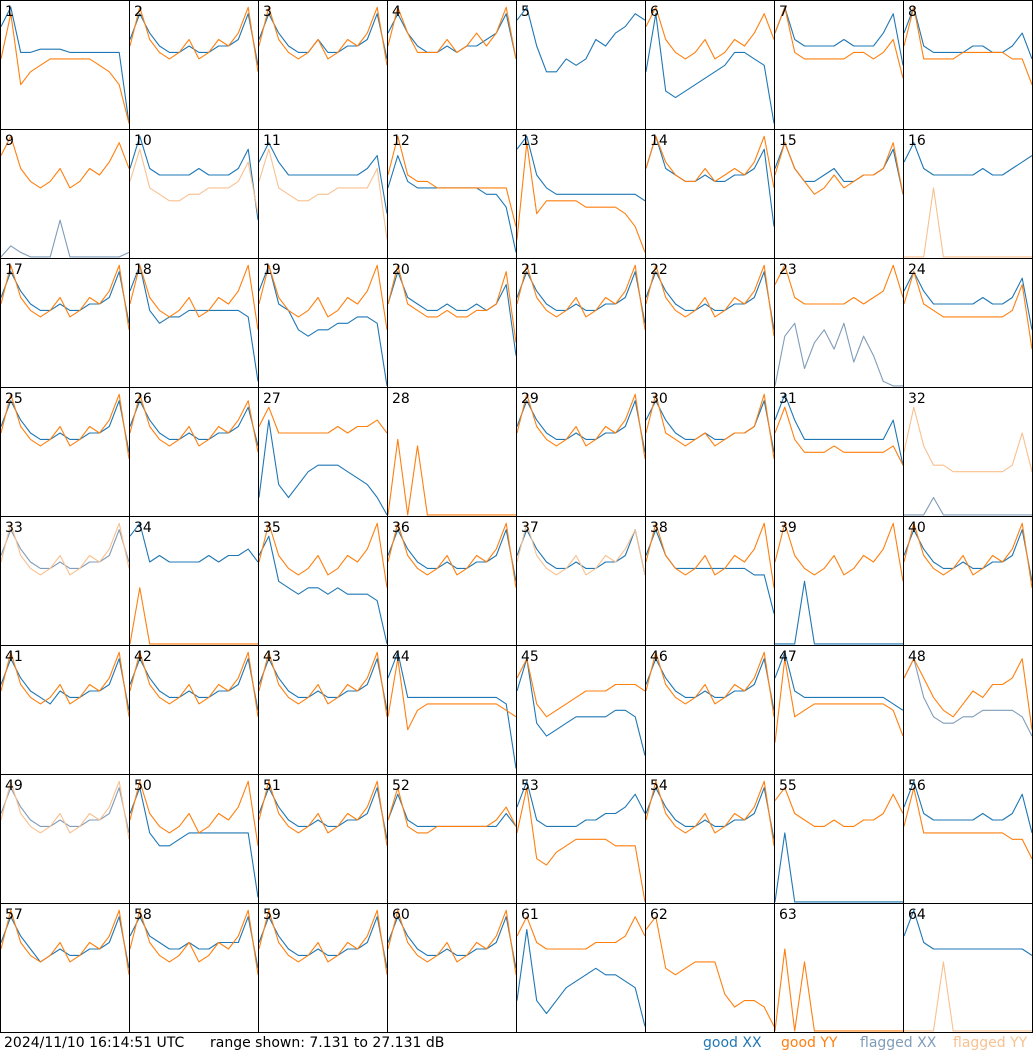 The height and width of the screenshot is (1053, 1033). Describe the element at coordinates (143, 399) in the screenshot. I see `antenna-number: 26` at that location.